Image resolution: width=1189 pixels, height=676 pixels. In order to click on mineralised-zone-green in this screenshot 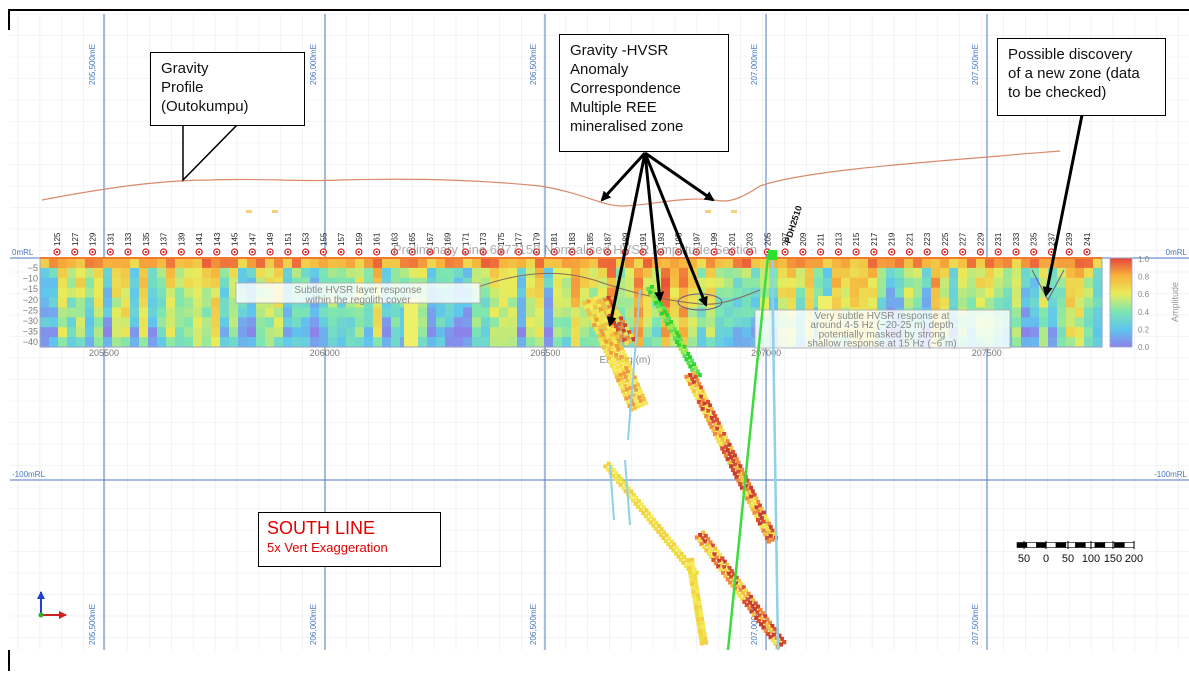, I will do `click(682, 343)`.